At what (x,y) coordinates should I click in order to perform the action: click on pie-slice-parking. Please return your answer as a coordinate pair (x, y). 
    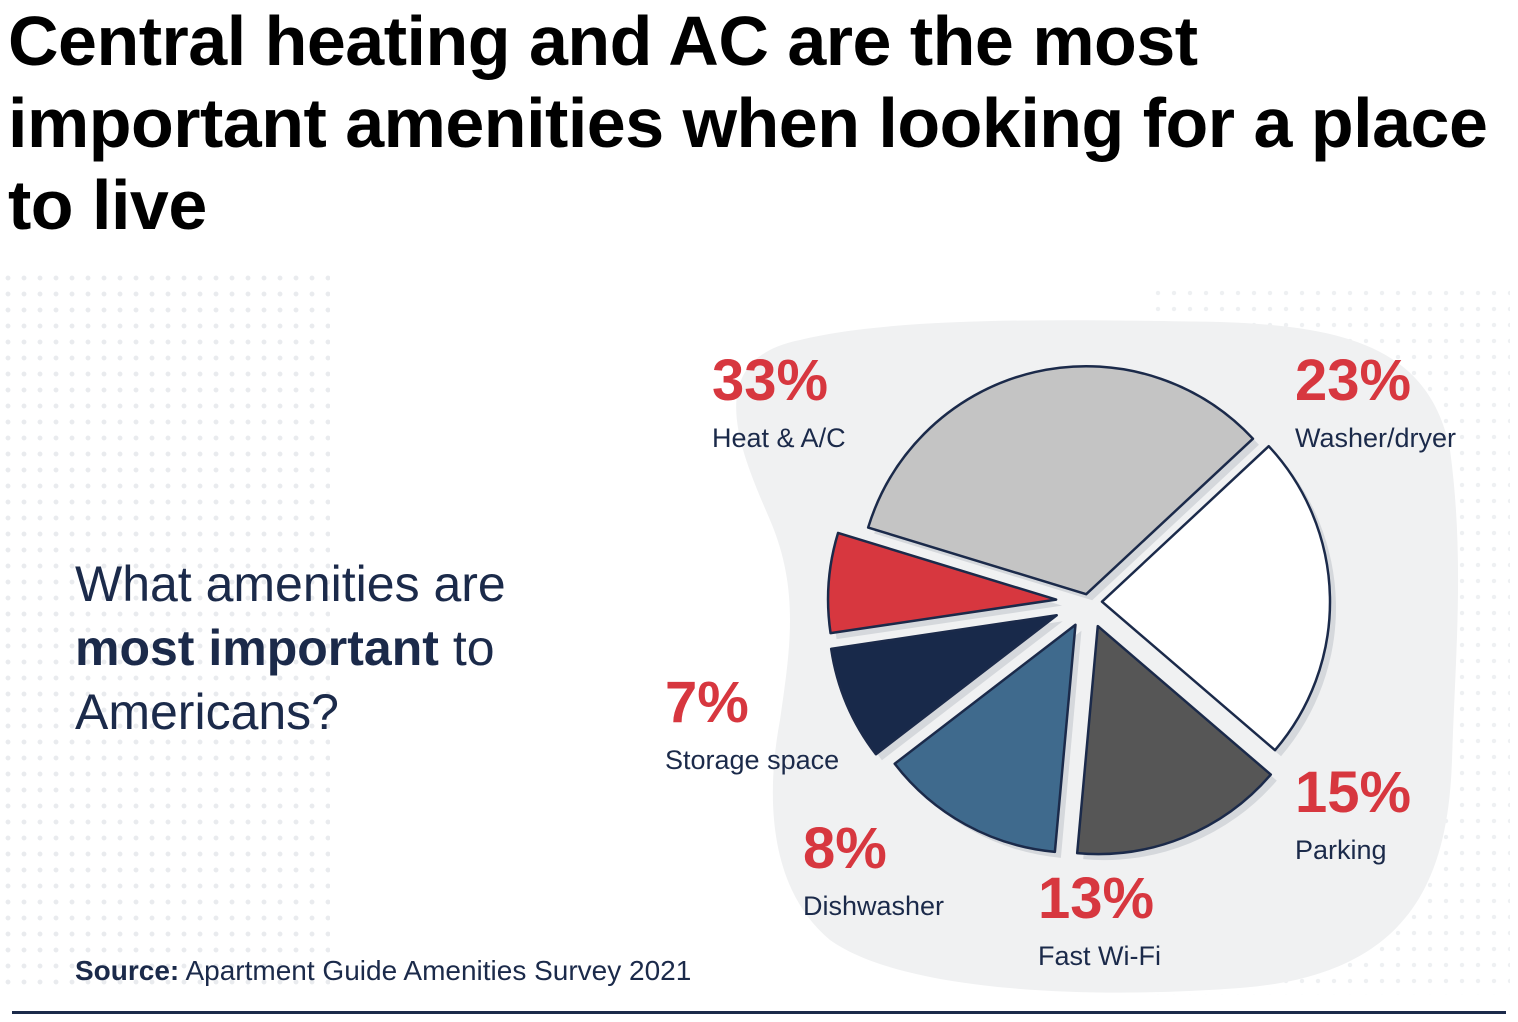
    Looking at the image, I should click on (1174, 740).